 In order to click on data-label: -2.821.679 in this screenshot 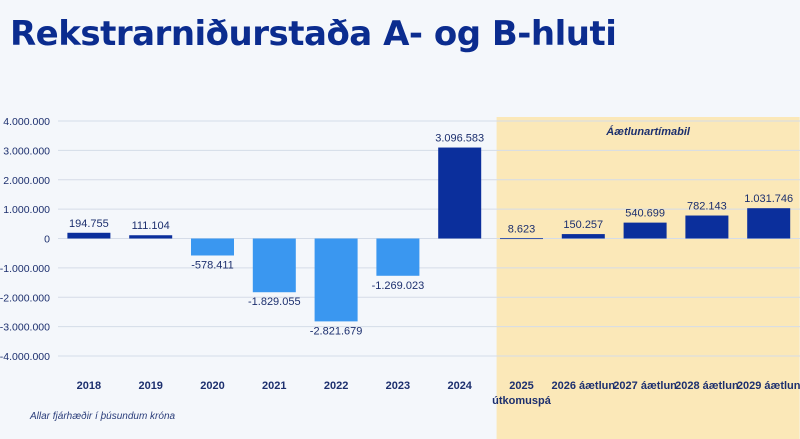, I will do `click(336, 331)`.